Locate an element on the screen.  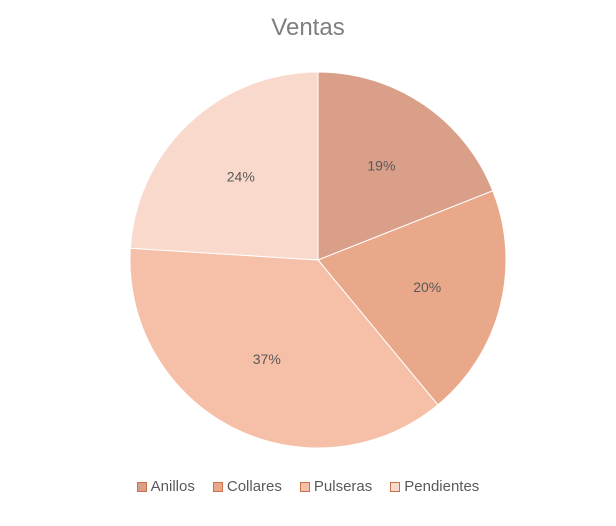
pie-data-labels: 19% 20% 37% 24% is located at coordinates (334, 262).